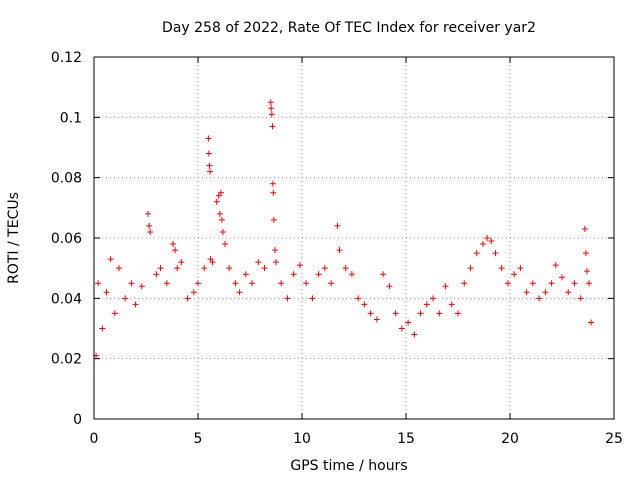  What do you see at coordinates (71, 118) in the screenshot?
I see `y-tick-label: 0.1` at bounding box center [71, 118].